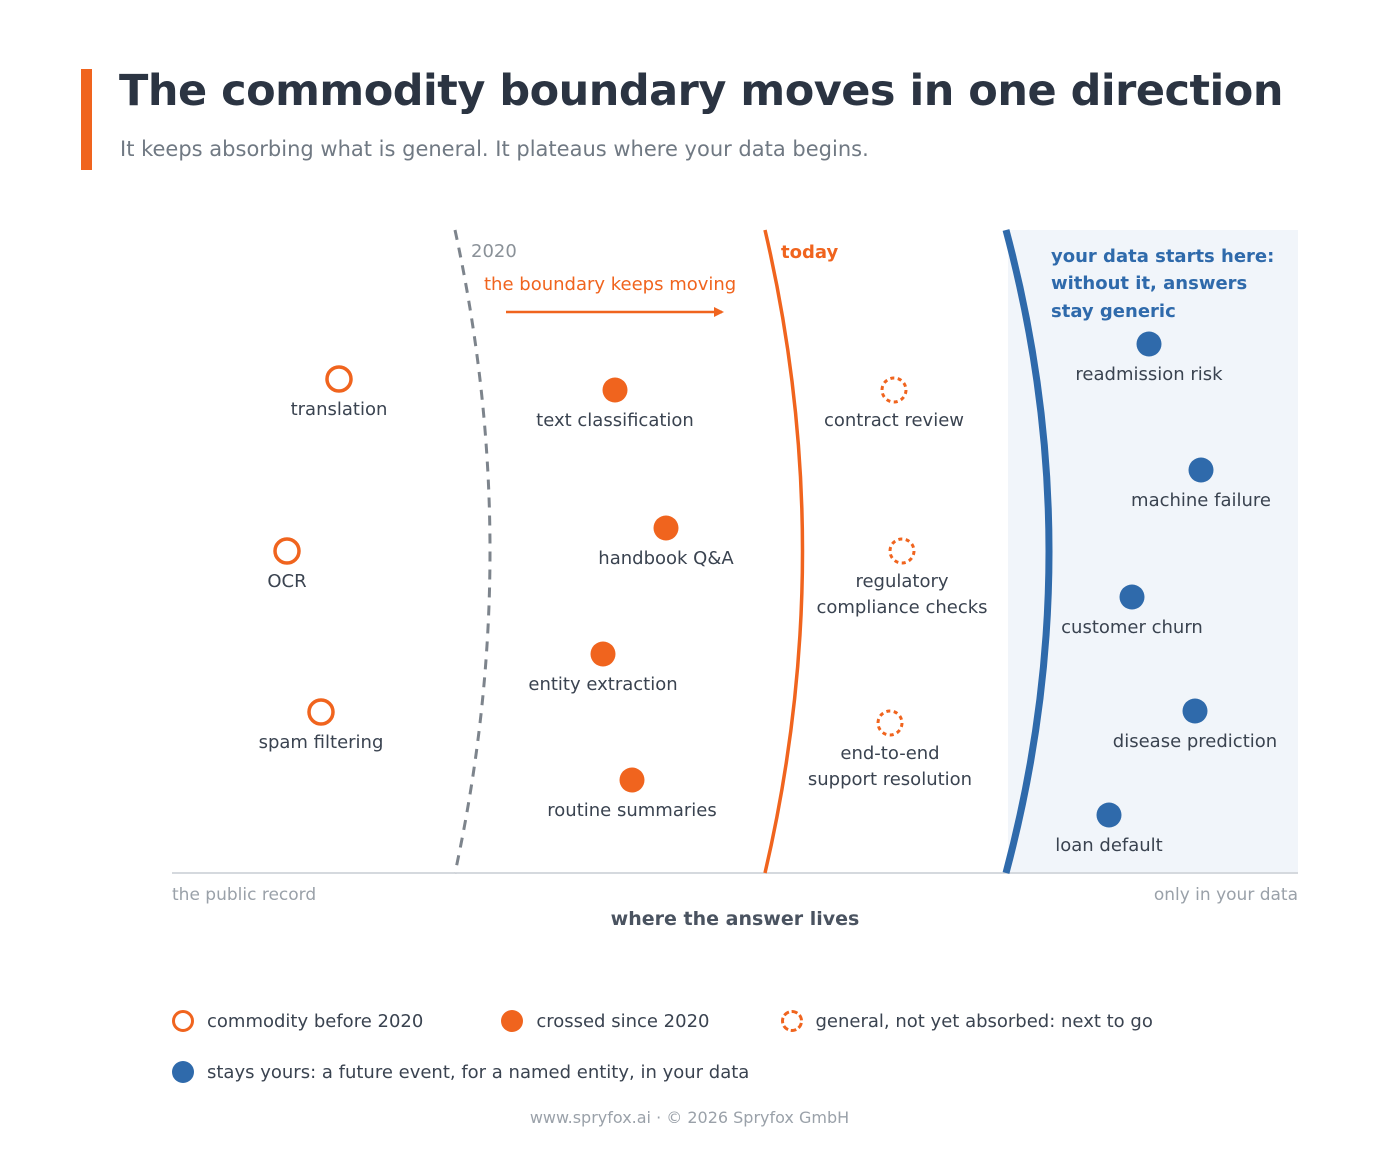  I want to click on blue-circle-icon, so click(183, 1072).